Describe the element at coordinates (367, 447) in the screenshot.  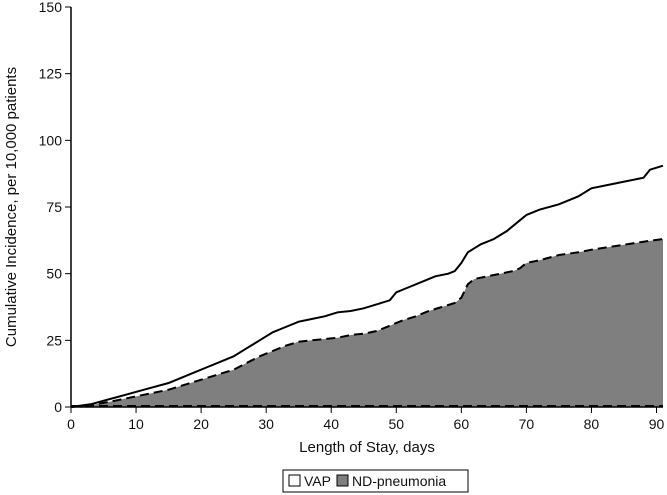
I see `x-axis-title: Length of Stay, days` at that location.